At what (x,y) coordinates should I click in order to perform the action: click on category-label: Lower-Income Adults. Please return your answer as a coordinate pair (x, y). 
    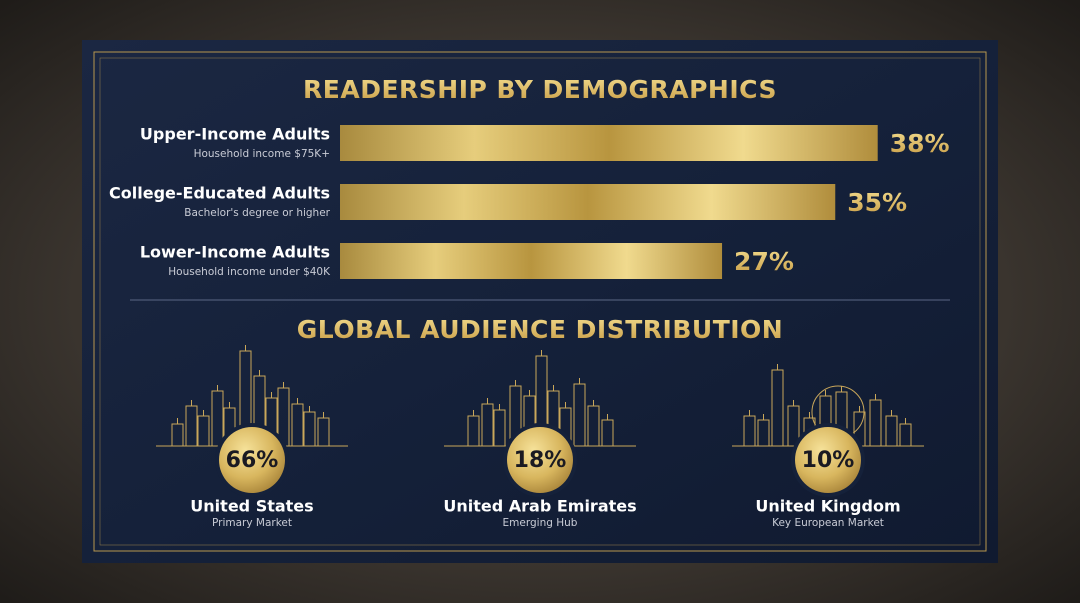
    Looking at the image, I should click on (235, 252).